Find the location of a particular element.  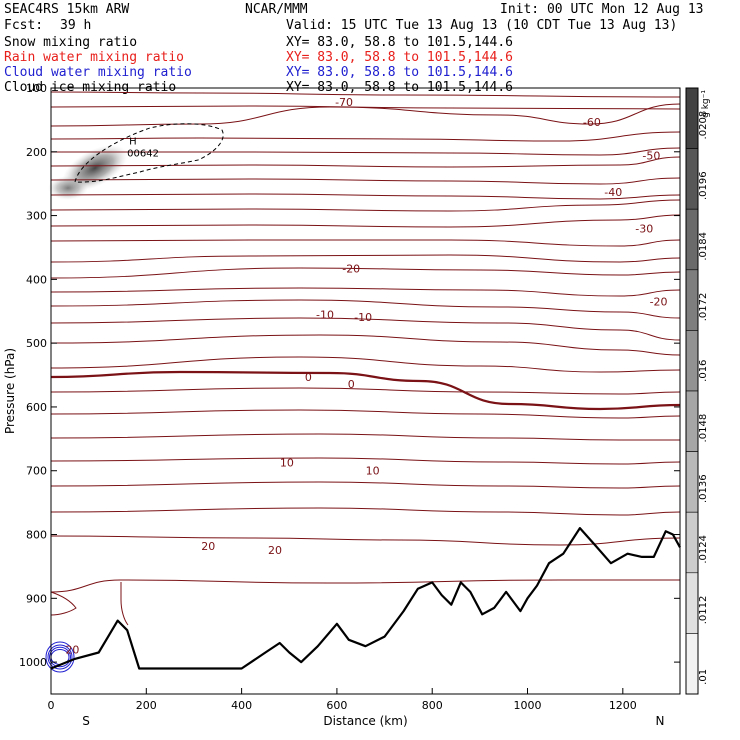

field-domain-cloud-water: XY= 83.0, 58.8 to 101.5,144.6 is located at coordinates (399, 72).